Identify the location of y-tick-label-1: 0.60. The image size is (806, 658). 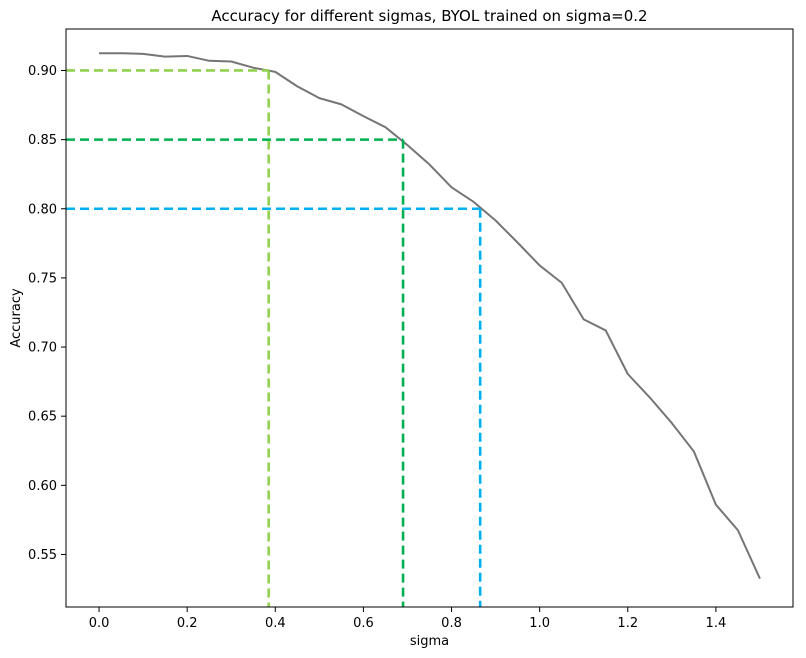
(42, 486).